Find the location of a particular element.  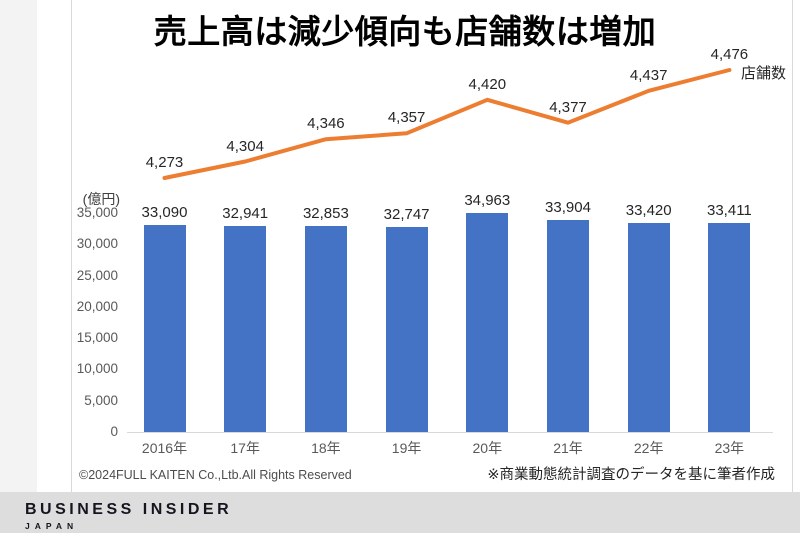

bar-value-label: 33,420 is located at coordinates (648, 210).